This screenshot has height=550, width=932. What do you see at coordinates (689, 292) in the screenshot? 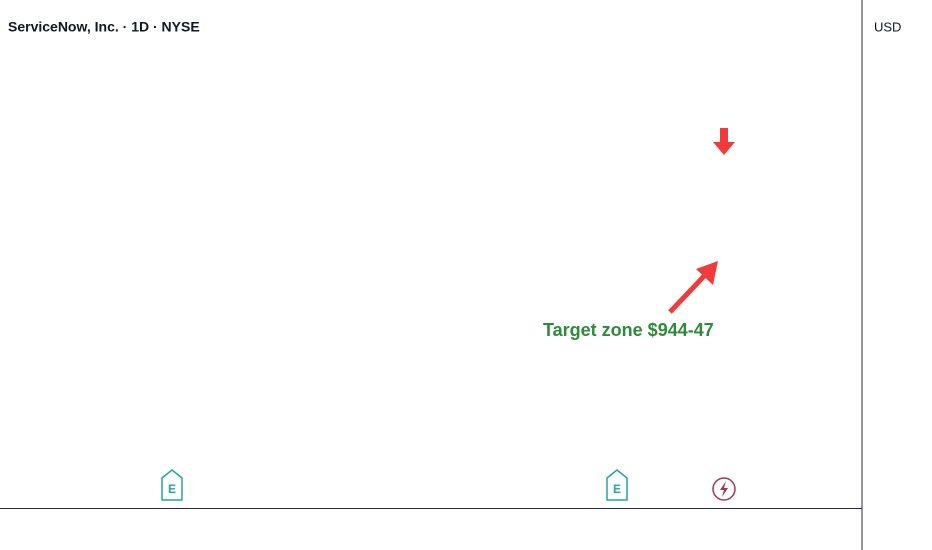
I see `pointer-arrow` at bounding box center [689, 292].